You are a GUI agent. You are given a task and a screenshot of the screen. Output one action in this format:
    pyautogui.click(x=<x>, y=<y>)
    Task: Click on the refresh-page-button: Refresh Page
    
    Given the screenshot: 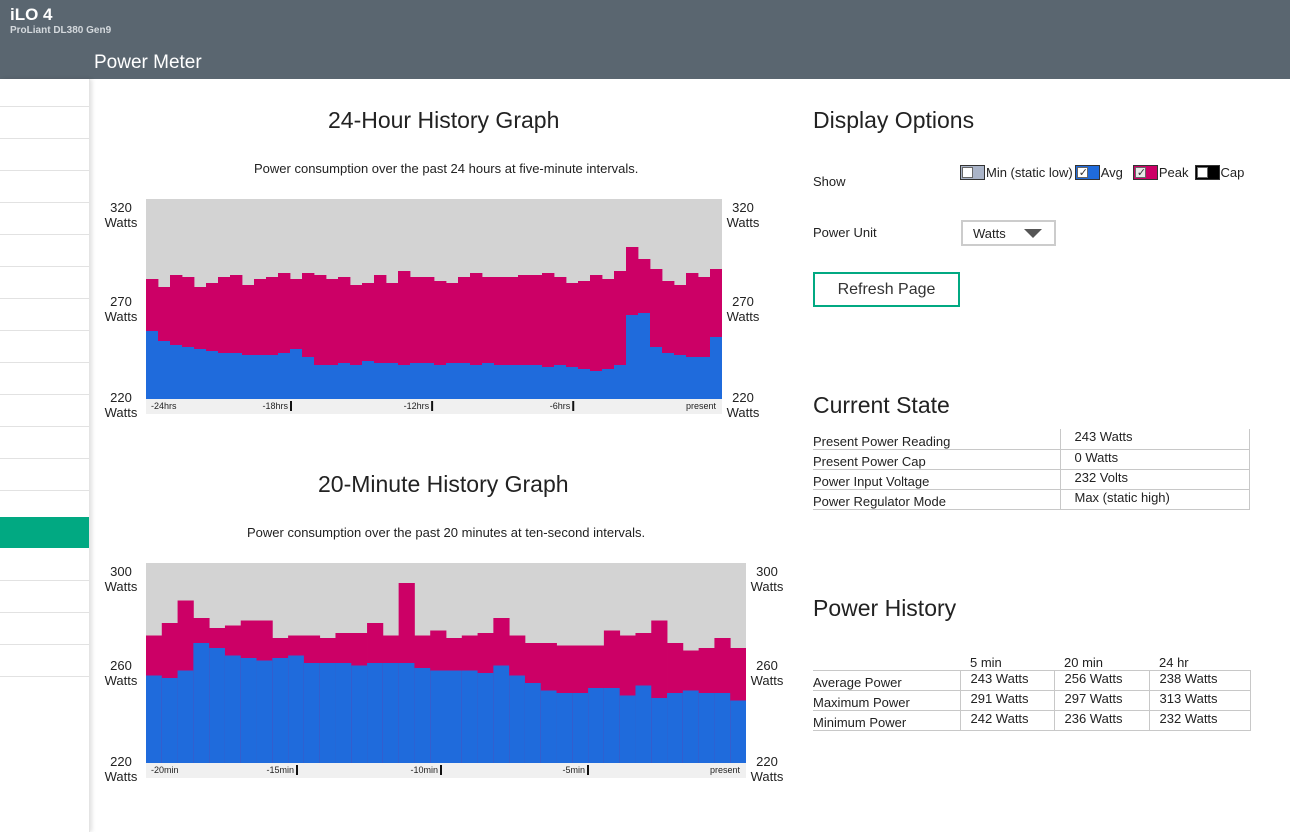 What is the action you would take?
    pyautogui.click(x=886, y=289)
    